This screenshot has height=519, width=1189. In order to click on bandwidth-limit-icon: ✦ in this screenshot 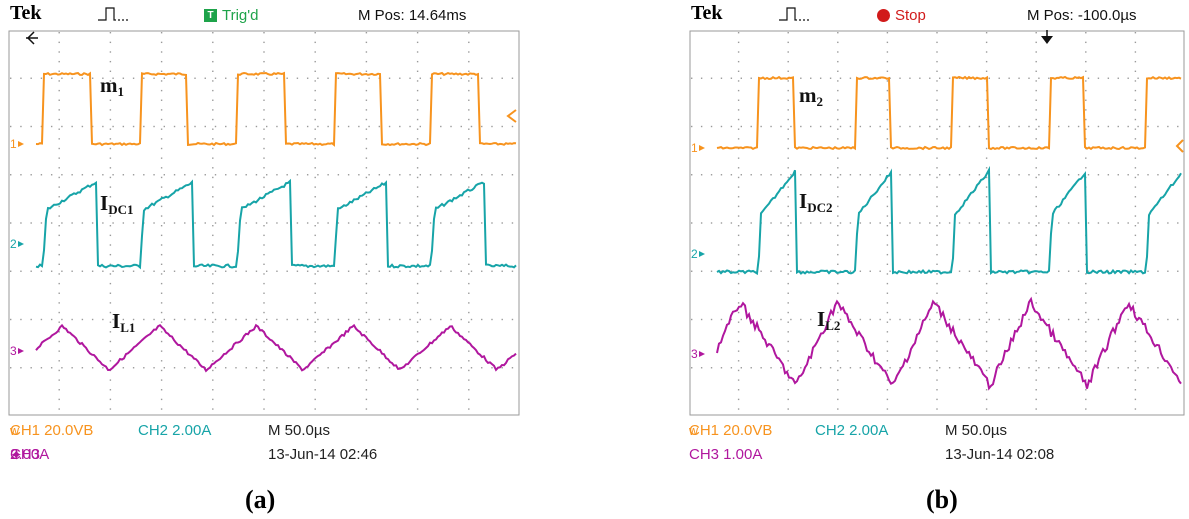, I will do `click(16, 455)`.